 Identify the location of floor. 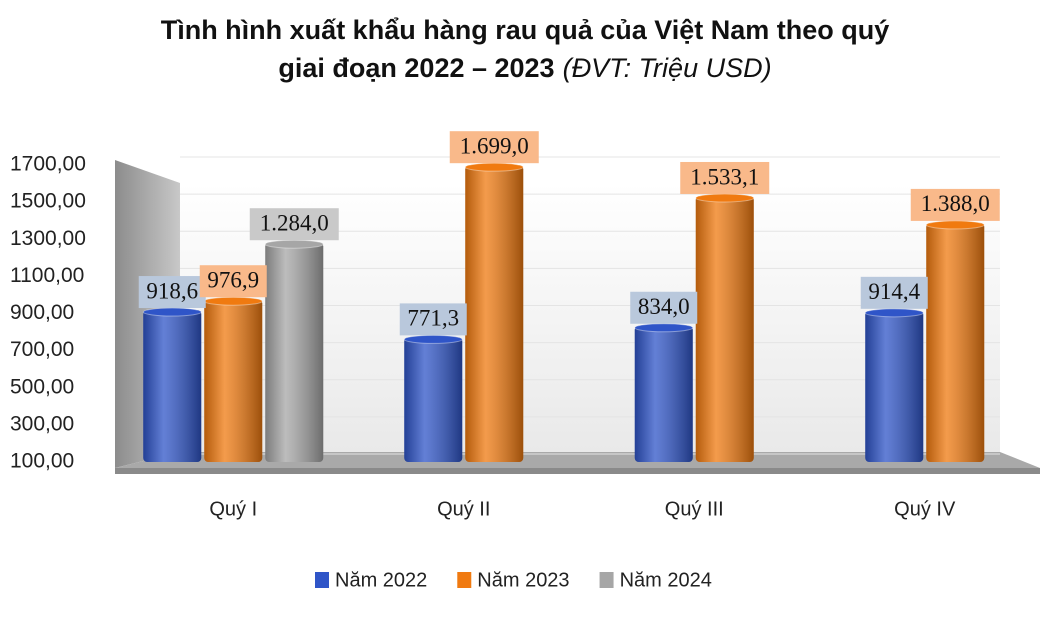
(577, 460).